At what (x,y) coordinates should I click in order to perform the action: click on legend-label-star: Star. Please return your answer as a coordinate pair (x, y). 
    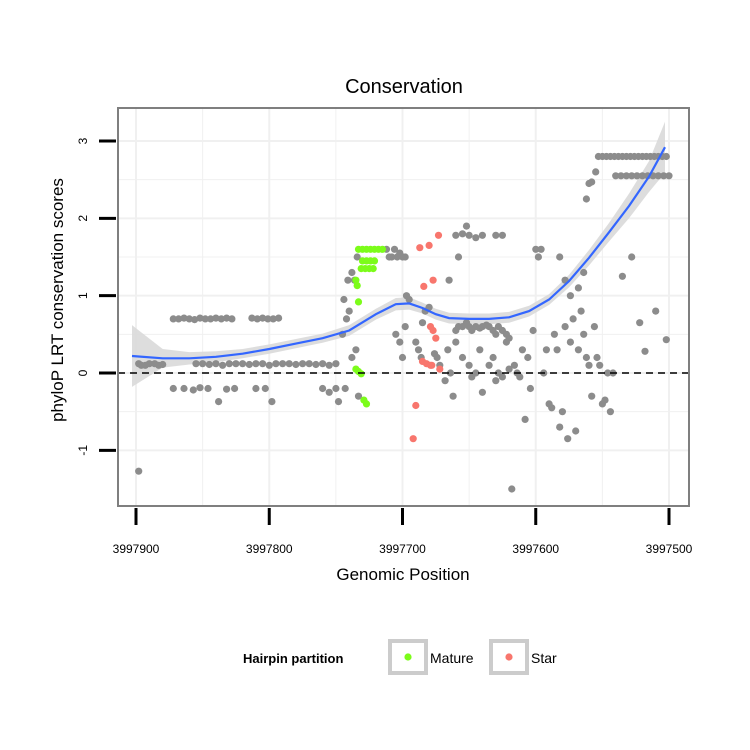
    Looking at the image, I should click on (544, 658).